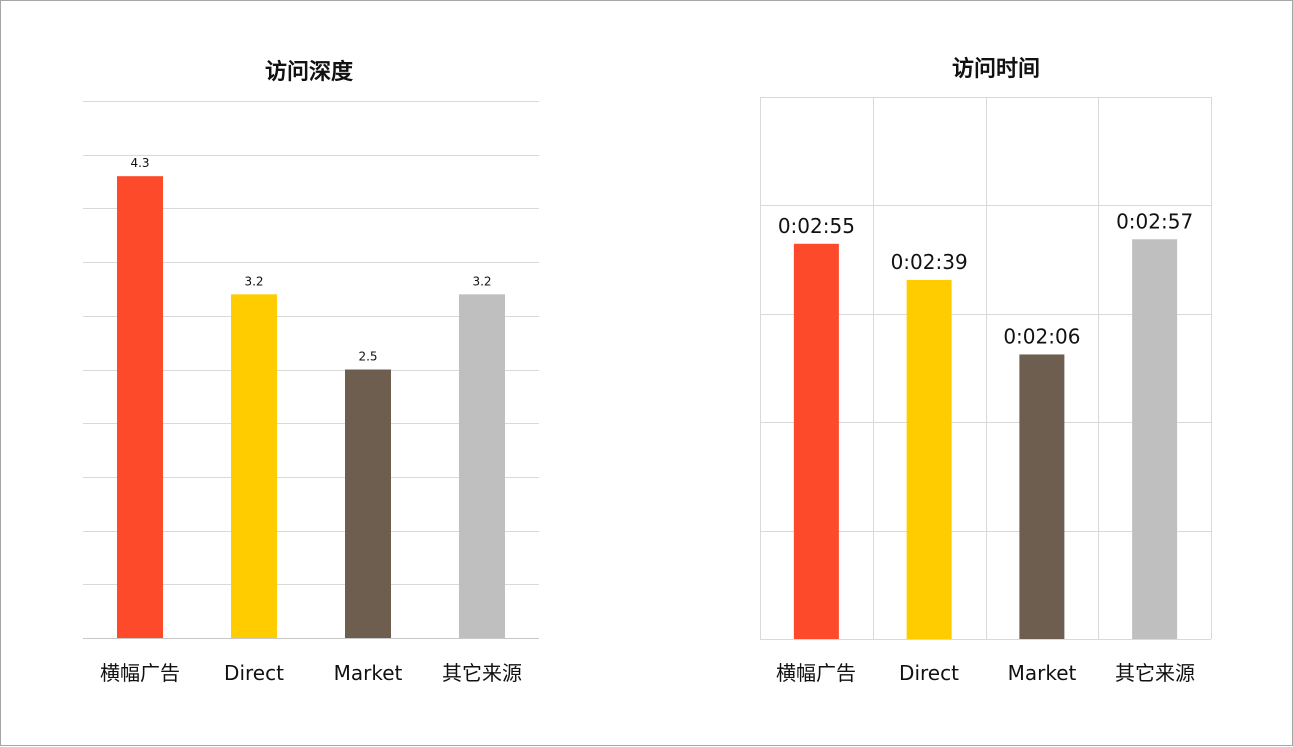  What do you see at coordinates (929, 262) in the screenshot?
I see `data-label: 0:02:39` at bounding box center [929, 262].